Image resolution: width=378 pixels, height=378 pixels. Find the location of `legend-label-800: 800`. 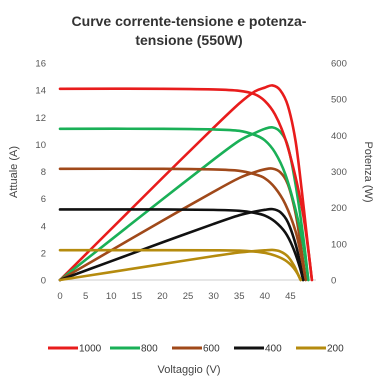

legend-label-800: 800 is located at coordinates (149, 349).